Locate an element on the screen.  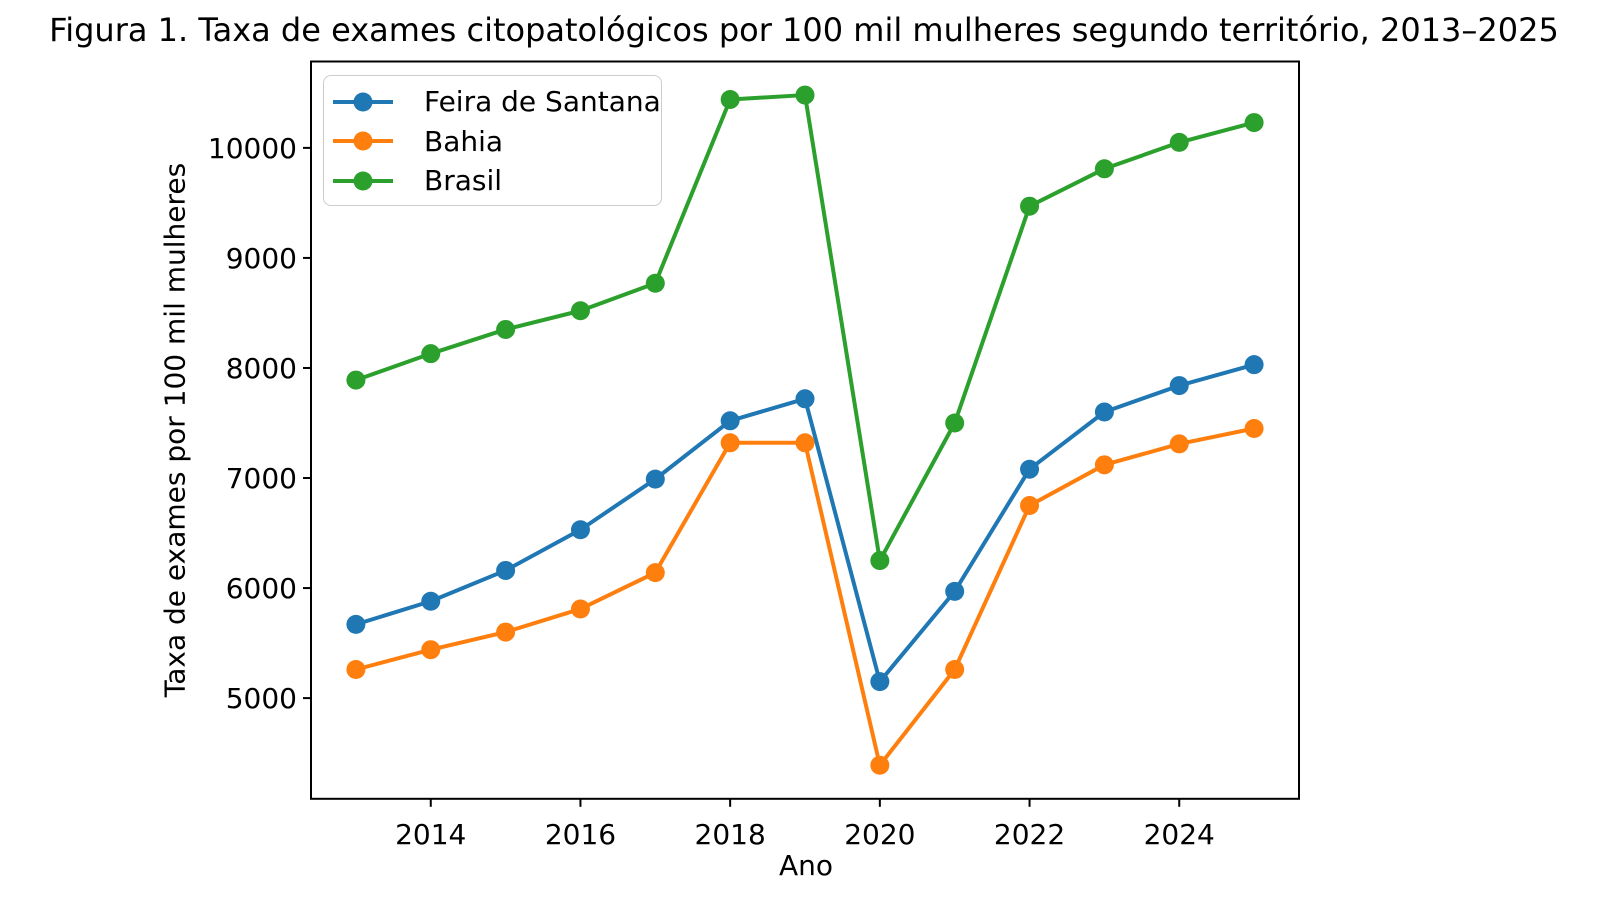
y-tick-label: 10000 is located at coordinates (252, 148).